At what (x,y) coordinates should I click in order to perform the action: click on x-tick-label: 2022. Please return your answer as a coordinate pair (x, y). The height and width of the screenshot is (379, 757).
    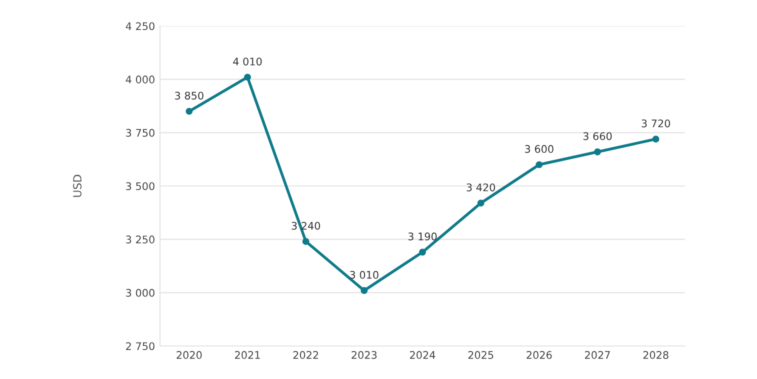
    Looking at the image, I should click on (305, 355).